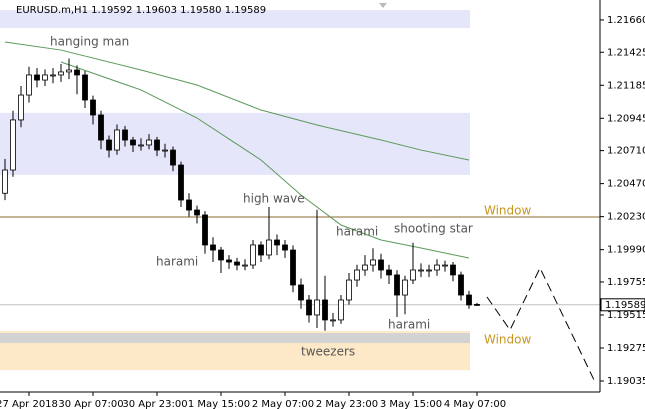 The height and width of the screenshot is (409, 645). What do you see at coordinates (89, 42) in the screenshot?
I see `annotation: hanging man` at bounding box center [89, 42].